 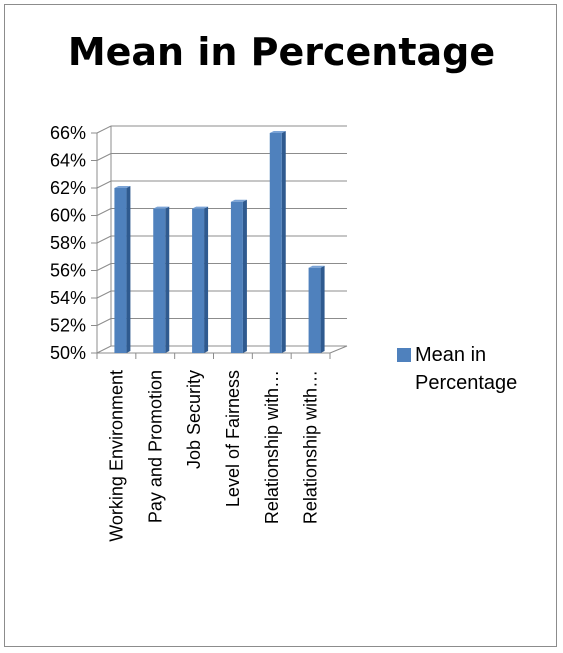 I want to click on floor-edge, so click(x=338, y=349).